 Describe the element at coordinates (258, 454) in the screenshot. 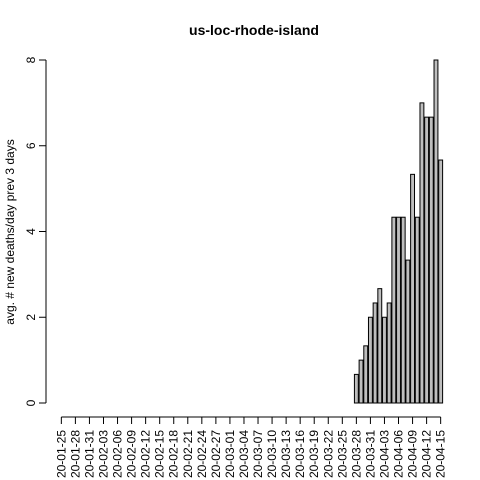

I see `x-tick-label: 20-03-07` at that location.